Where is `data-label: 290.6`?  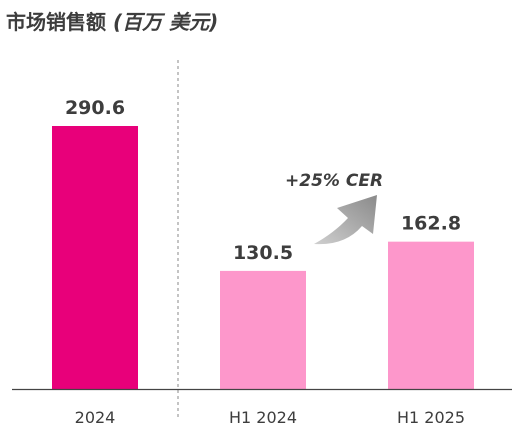
data-label: 290.6 is located at coordinates (95, 108).